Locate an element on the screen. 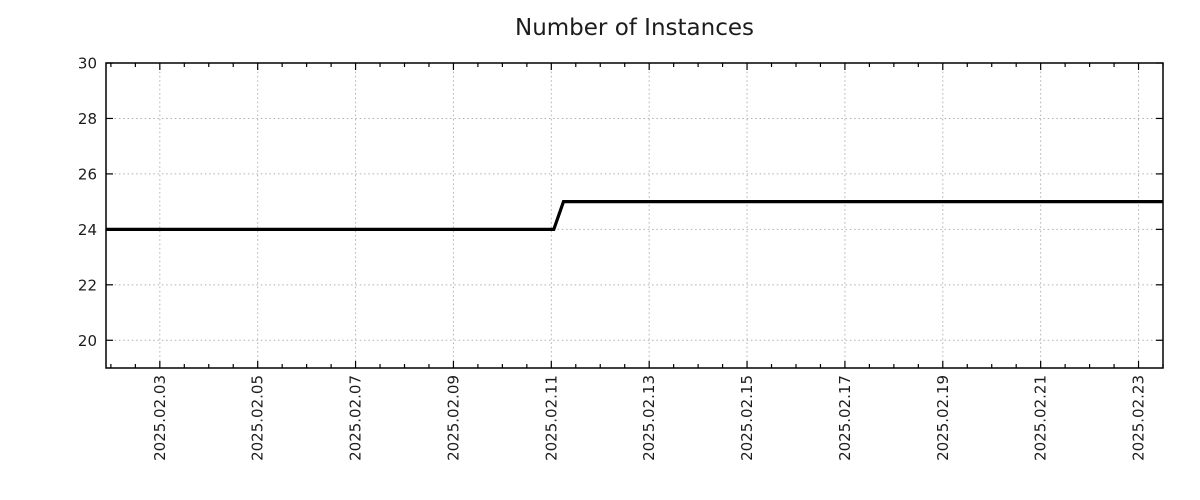 Image resolution: width=1200 pixels, height=500 pixels. y-tick-label: 20 is located at coordinates (87, 341).